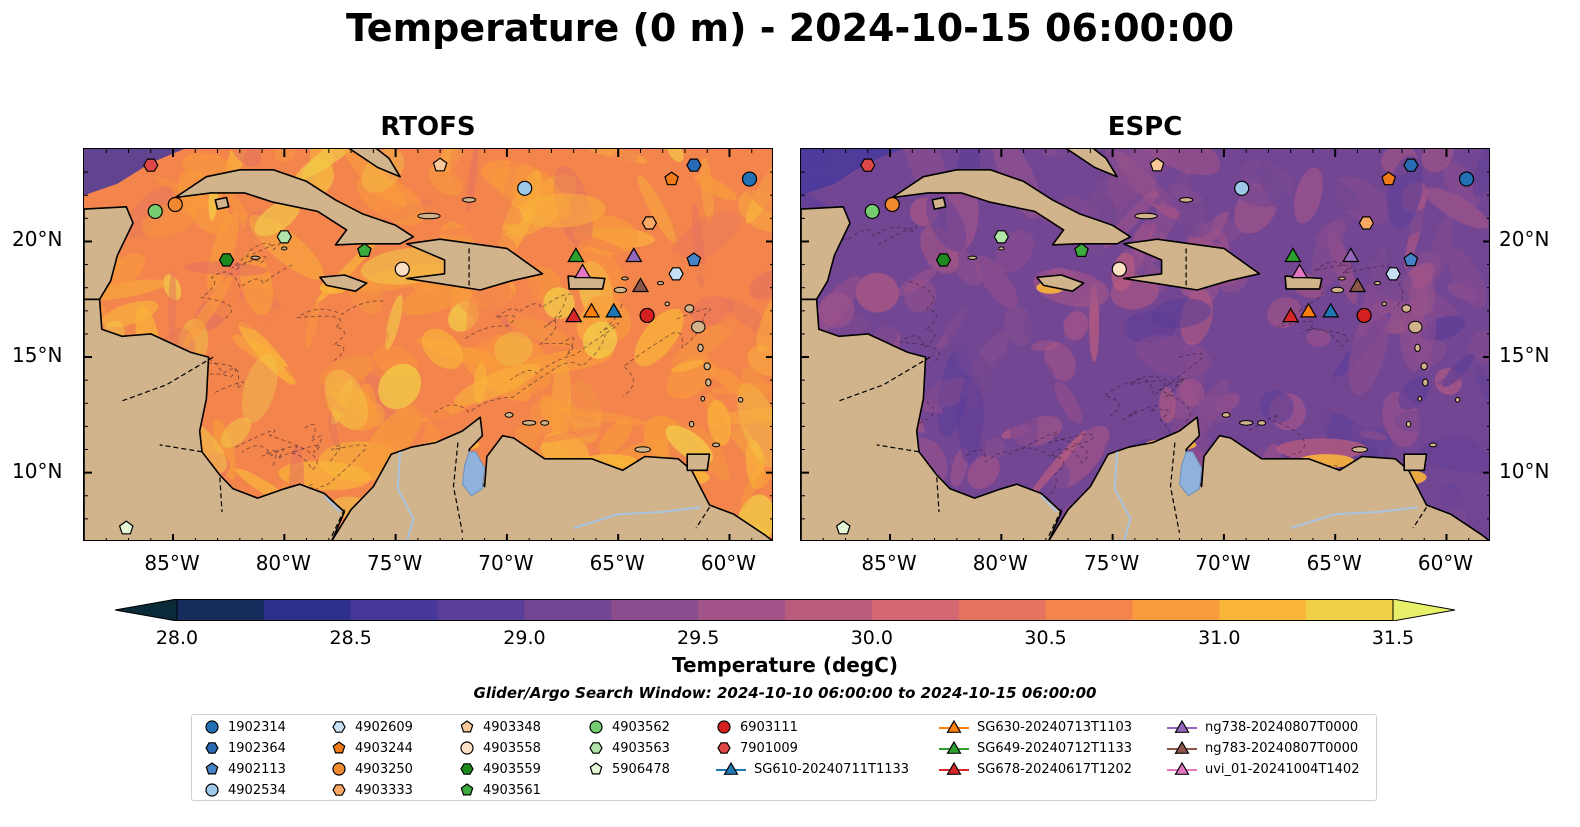 Image resolution: width=1580 pixels, height=827 pixels. Describe the element at coordinates (932, 419) in the screenshot. I see `land-central-america` at that location.